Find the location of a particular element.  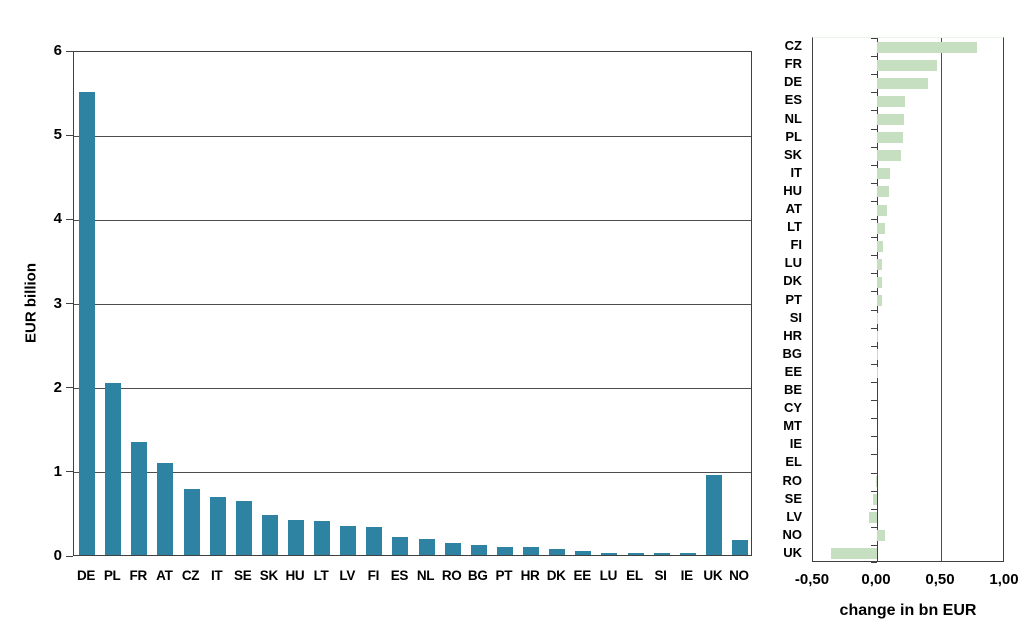

y-category-label-de: DE is located at coordinates (792, 82).